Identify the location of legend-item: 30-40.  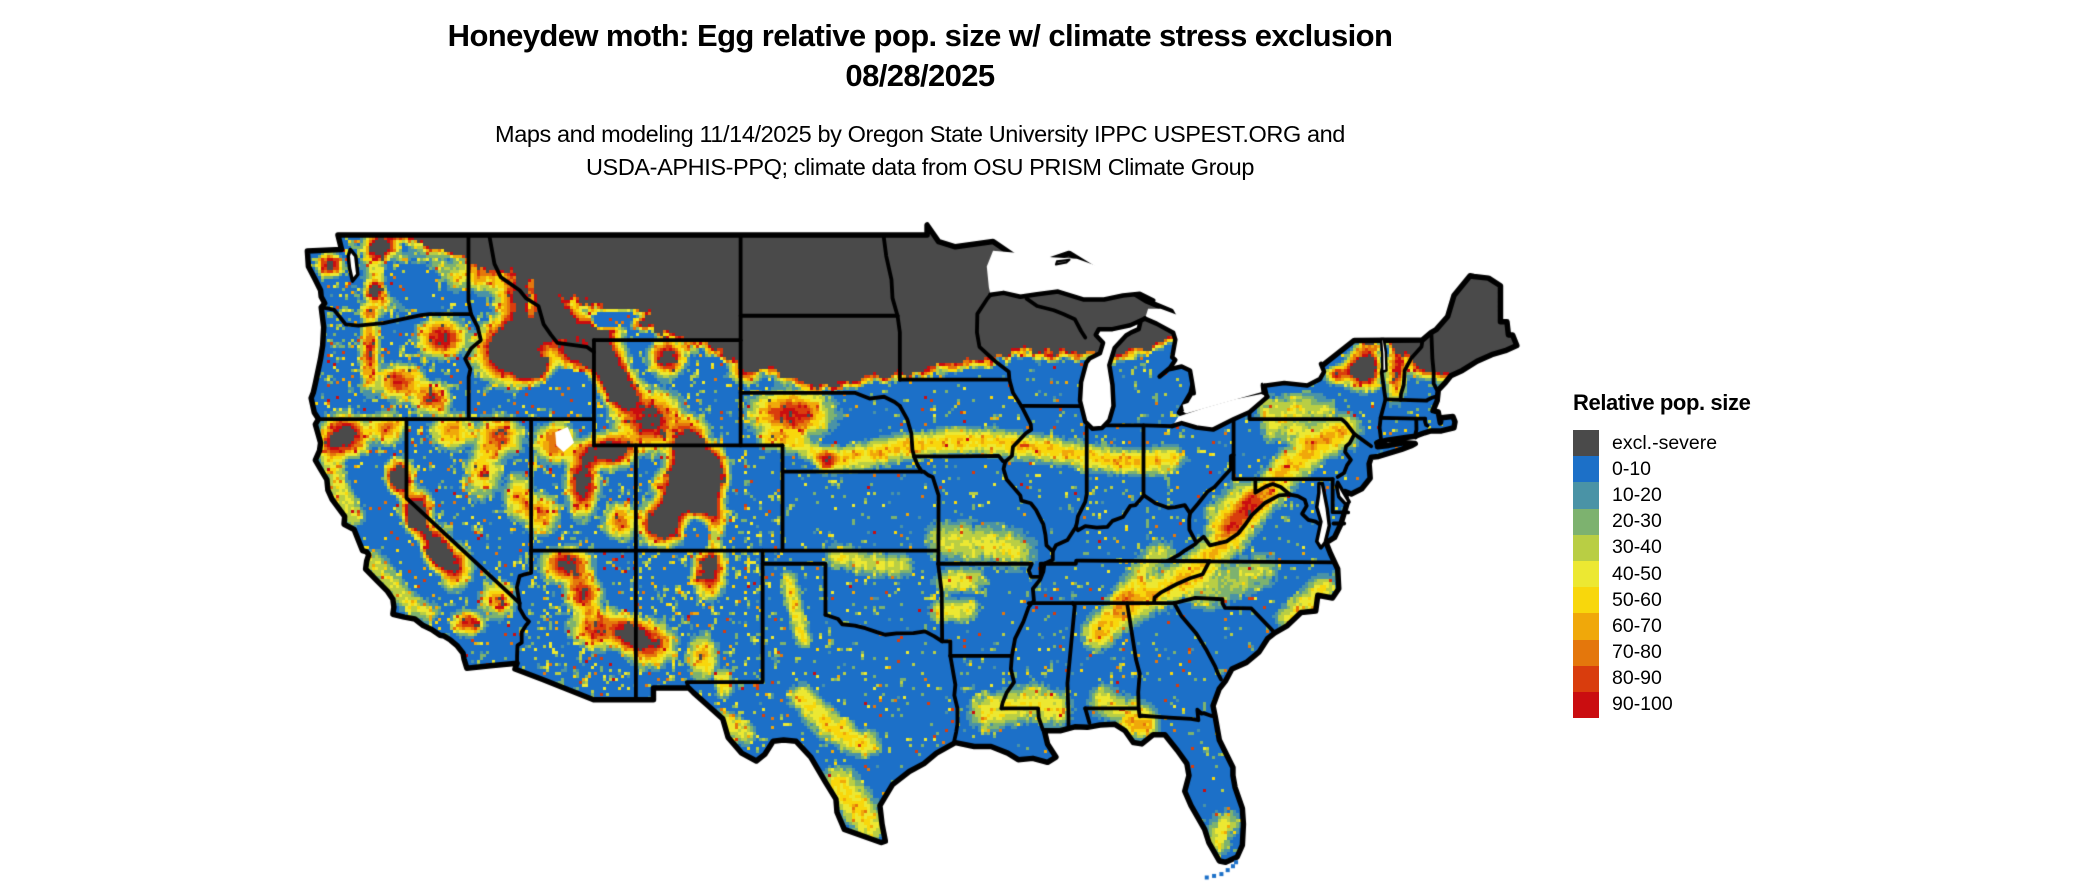
(1661, 547).